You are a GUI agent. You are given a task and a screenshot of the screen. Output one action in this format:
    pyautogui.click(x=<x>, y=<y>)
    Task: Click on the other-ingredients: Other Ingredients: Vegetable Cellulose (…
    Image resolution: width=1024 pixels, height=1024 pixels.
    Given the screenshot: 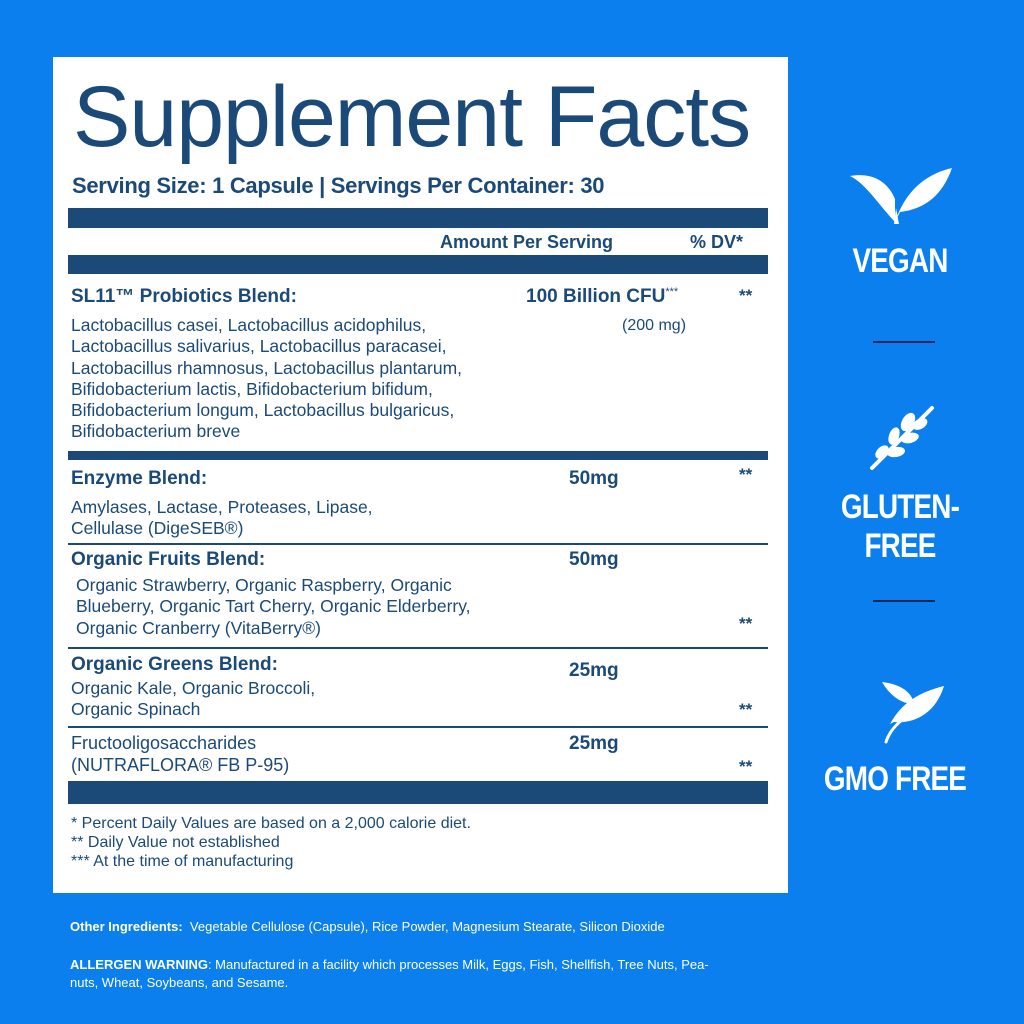 What is the action you would take?
    pyautogui.click(x=367, y=927)
    